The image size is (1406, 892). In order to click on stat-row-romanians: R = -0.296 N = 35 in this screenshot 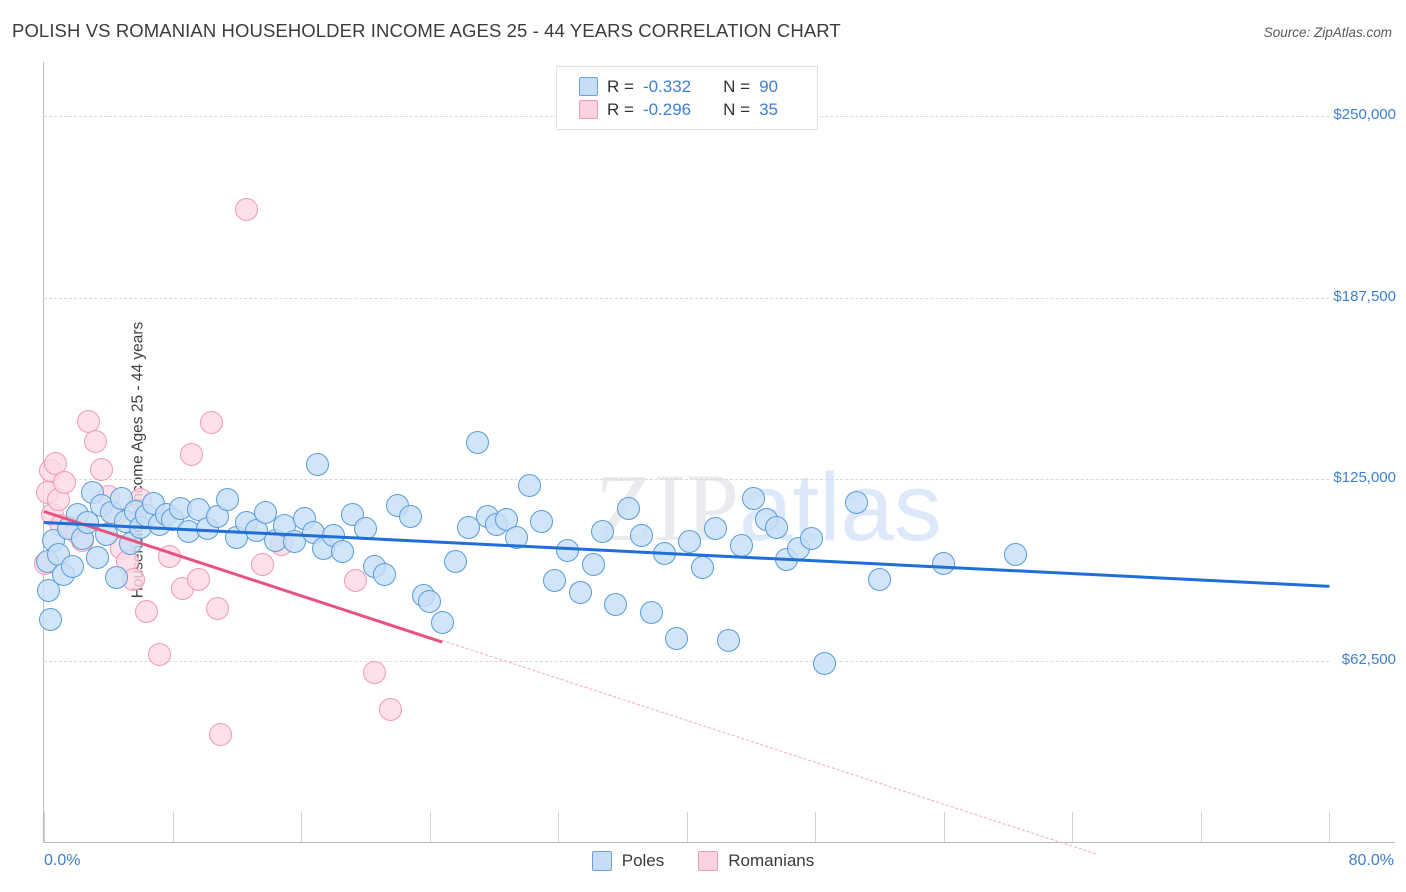, I will do `click(698, 110)`.